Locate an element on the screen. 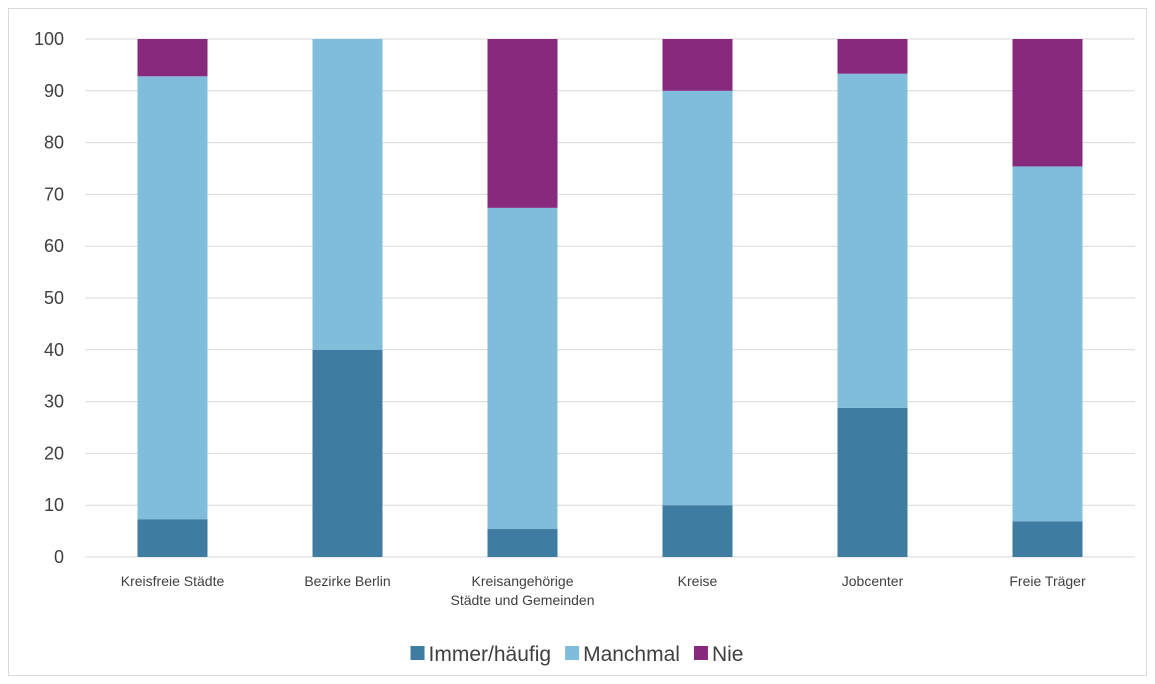  y-tick-label: 20 is located at coordinates (54, 453).